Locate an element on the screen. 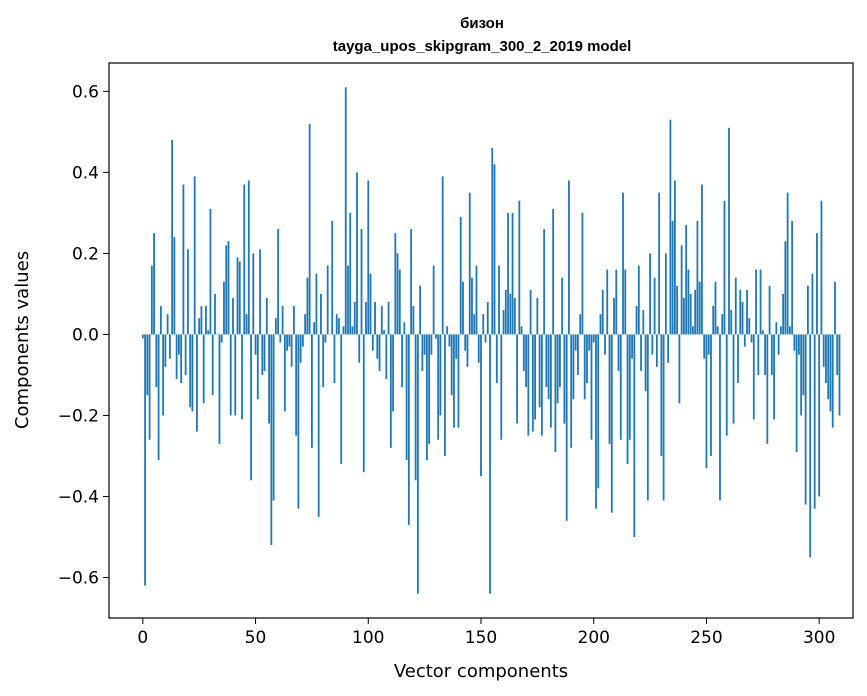 The height and width of the screenshot is (696, 867). y-axis-label: Components values is located at coordinates (22, 340).